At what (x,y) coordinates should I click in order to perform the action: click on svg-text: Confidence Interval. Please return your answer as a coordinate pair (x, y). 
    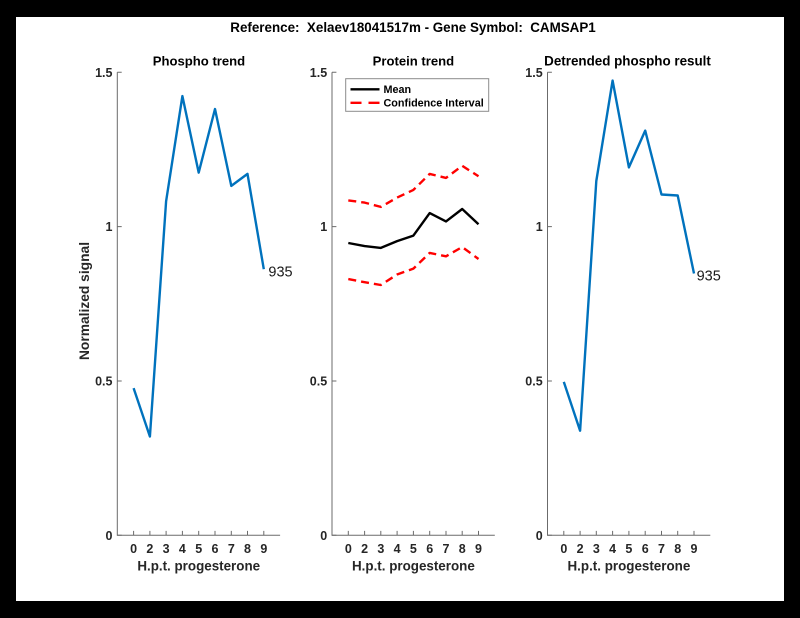
    Looking at the image, I should click on (434, 104).